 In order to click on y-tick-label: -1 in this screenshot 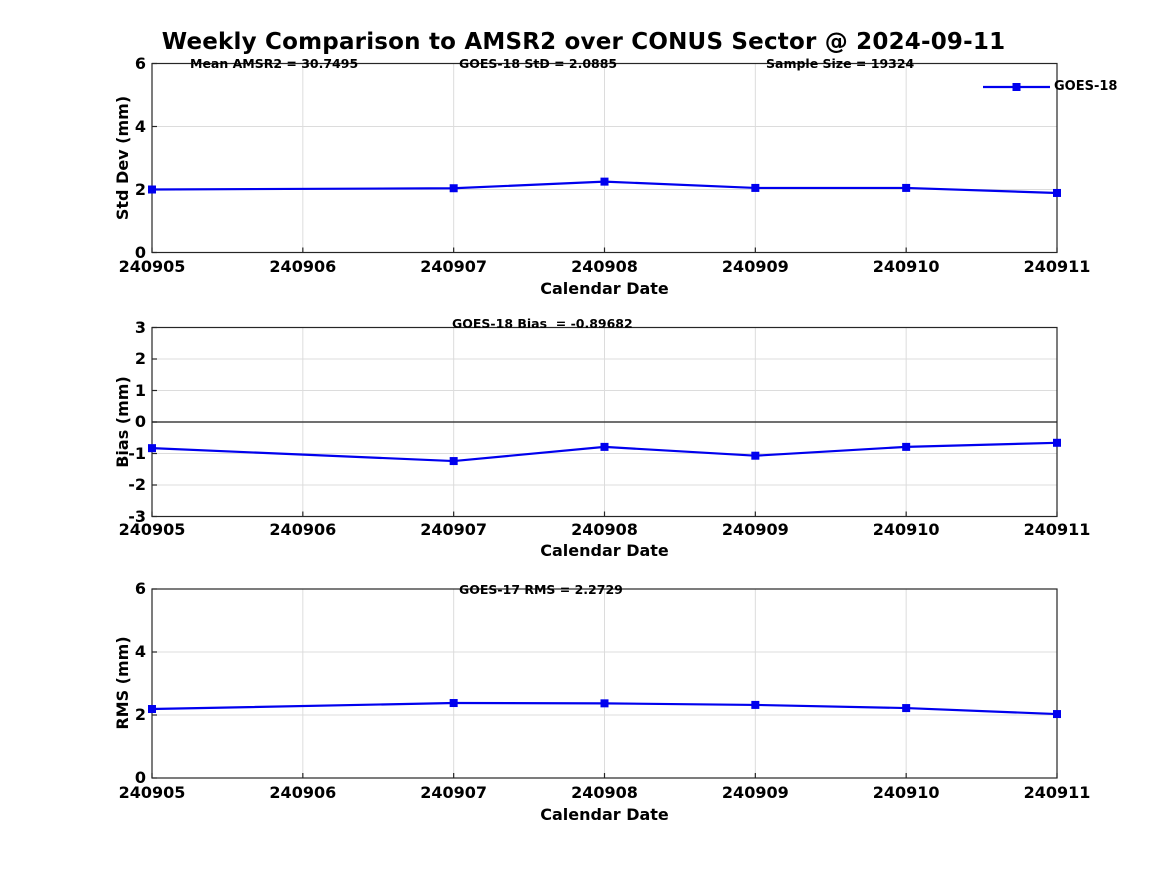, I will do `click(137, 453)`.